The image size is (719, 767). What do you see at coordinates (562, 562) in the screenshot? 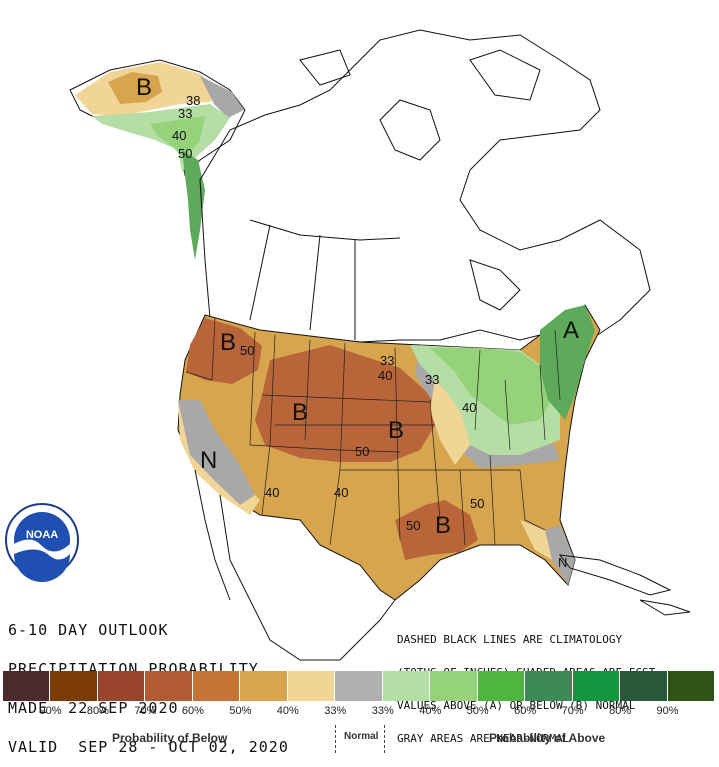
I see `florida-near-normal-marker: N` at bounding box center [562, 562].